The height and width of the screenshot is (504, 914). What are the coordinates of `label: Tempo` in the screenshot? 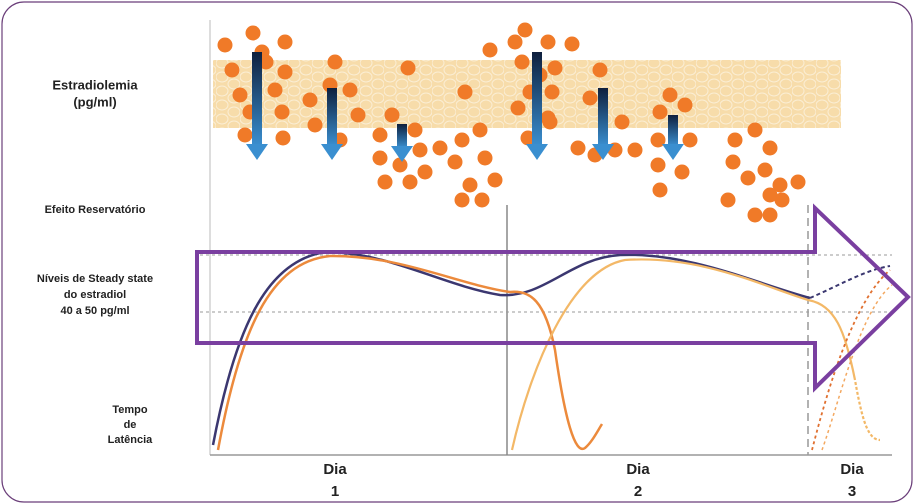 It's located at (130, 410).